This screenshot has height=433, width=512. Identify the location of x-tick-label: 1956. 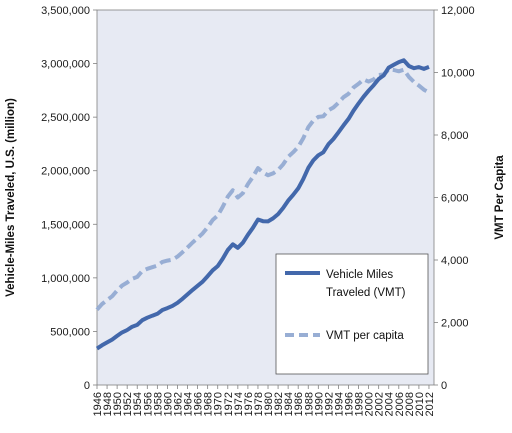
(148, 404).